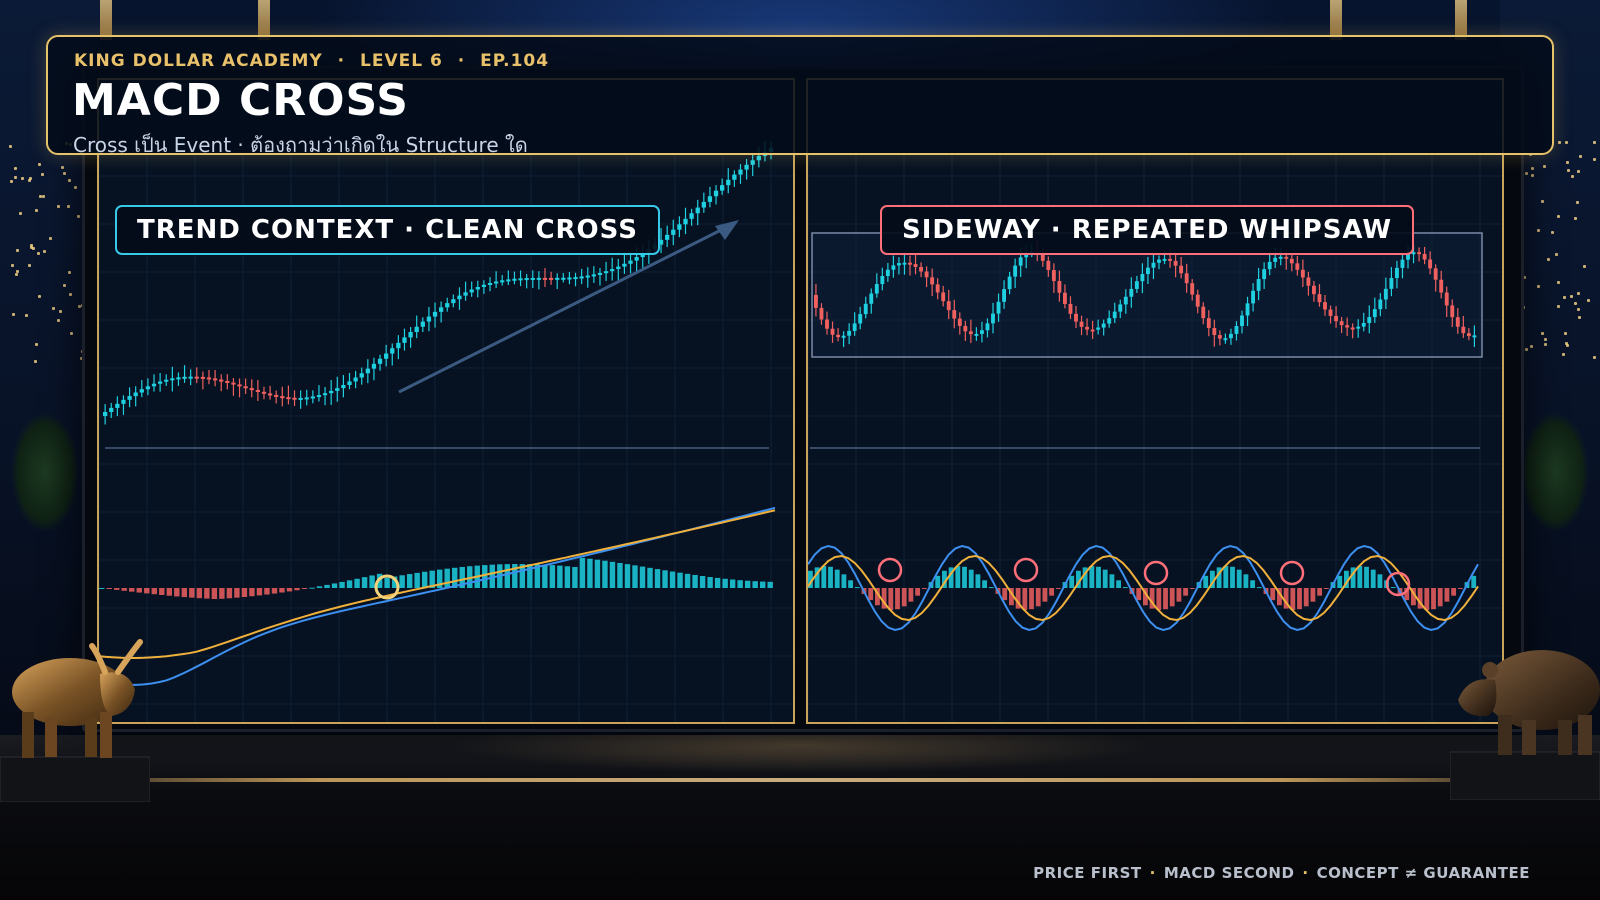  What do you see at coordinates (1555, 455) in the screenshot?
I see `plant-right` at bounding box center [1555, 455].